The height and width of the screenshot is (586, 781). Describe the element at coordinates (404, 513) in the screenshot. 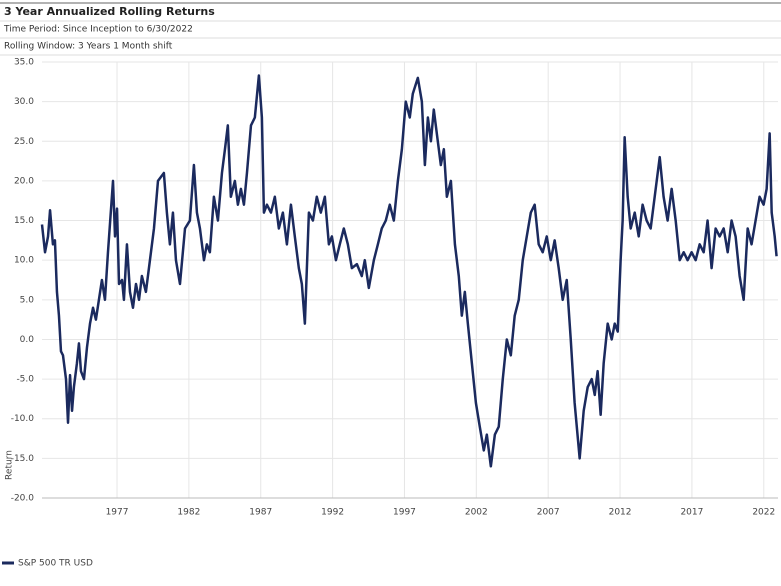

I see `x-tick-label: 1997` at that location.